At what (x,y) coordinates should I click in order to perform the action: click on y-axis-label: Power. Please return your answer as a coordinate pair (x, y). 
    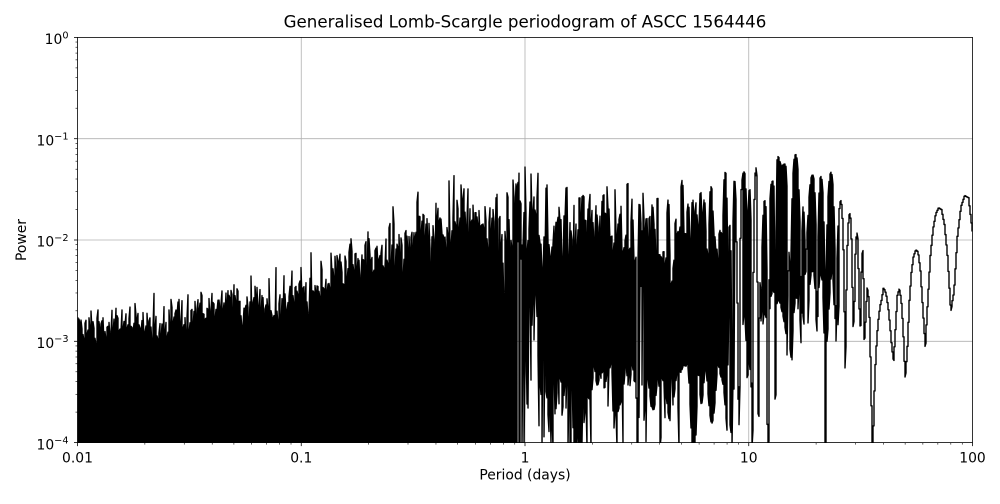
    Looking at the image, I should click on (22, 240).